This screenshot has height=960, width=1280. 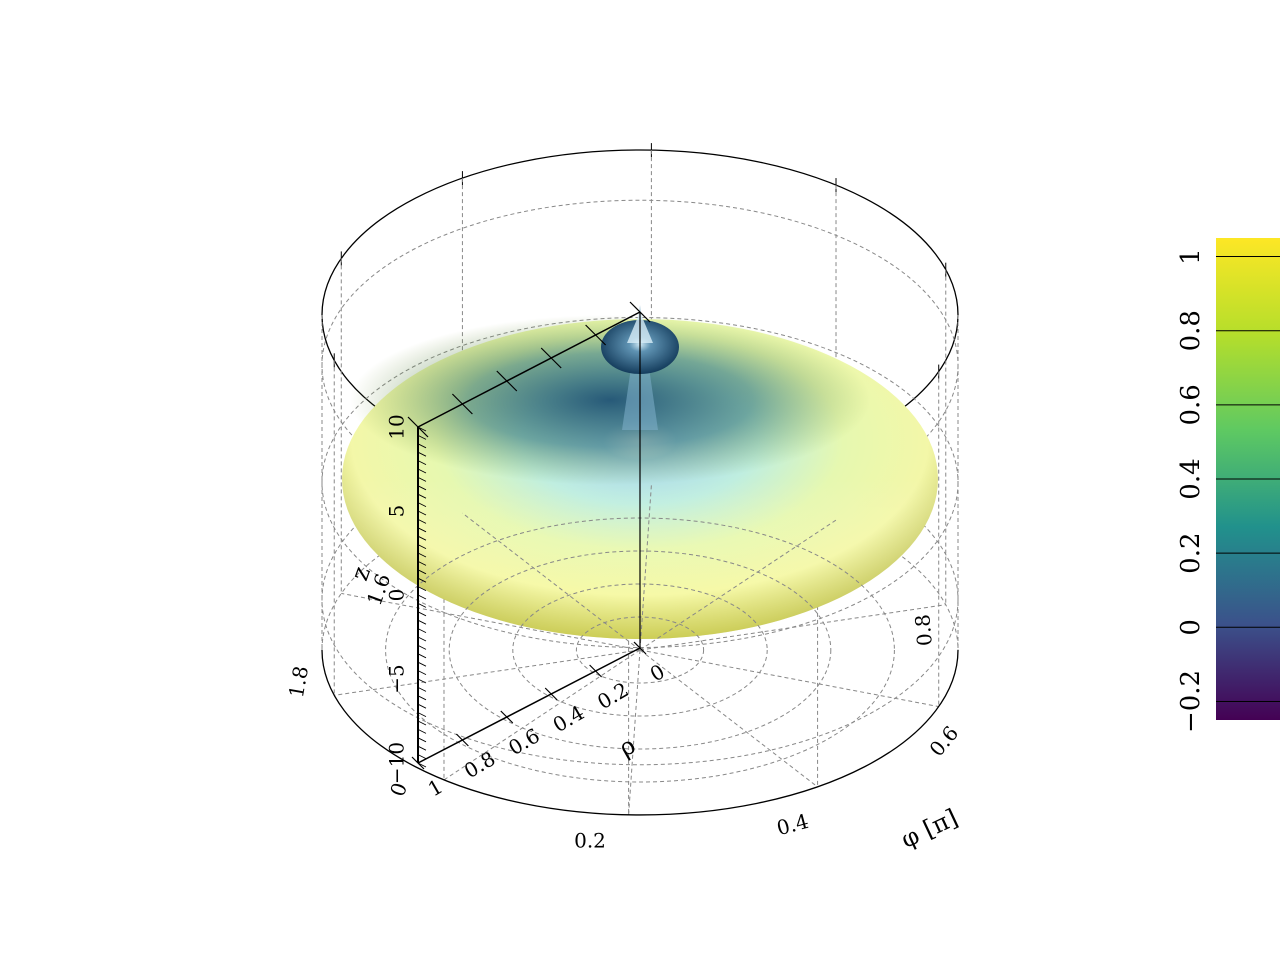 What do you see at coordinates (435, 787) in the screenshot?
I see `rho-tick-label: 1` at bounding box center [435, 787].